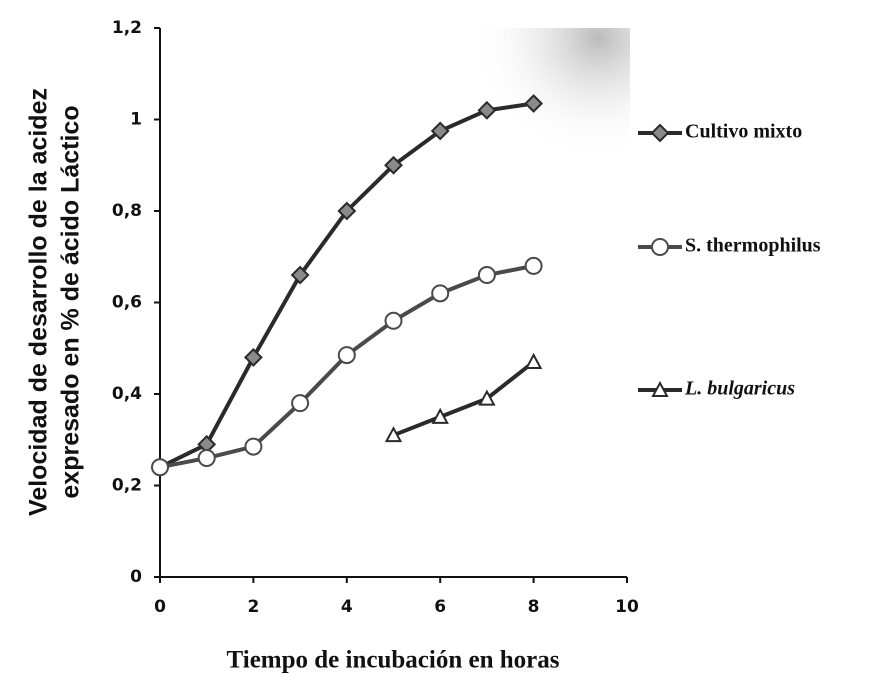 This screenshot has width=881, height=686. What do you see at coordinates (127, 28) in the screenshot?
I see `y-tick-label: 1,2` at bounding box center [127, 28].